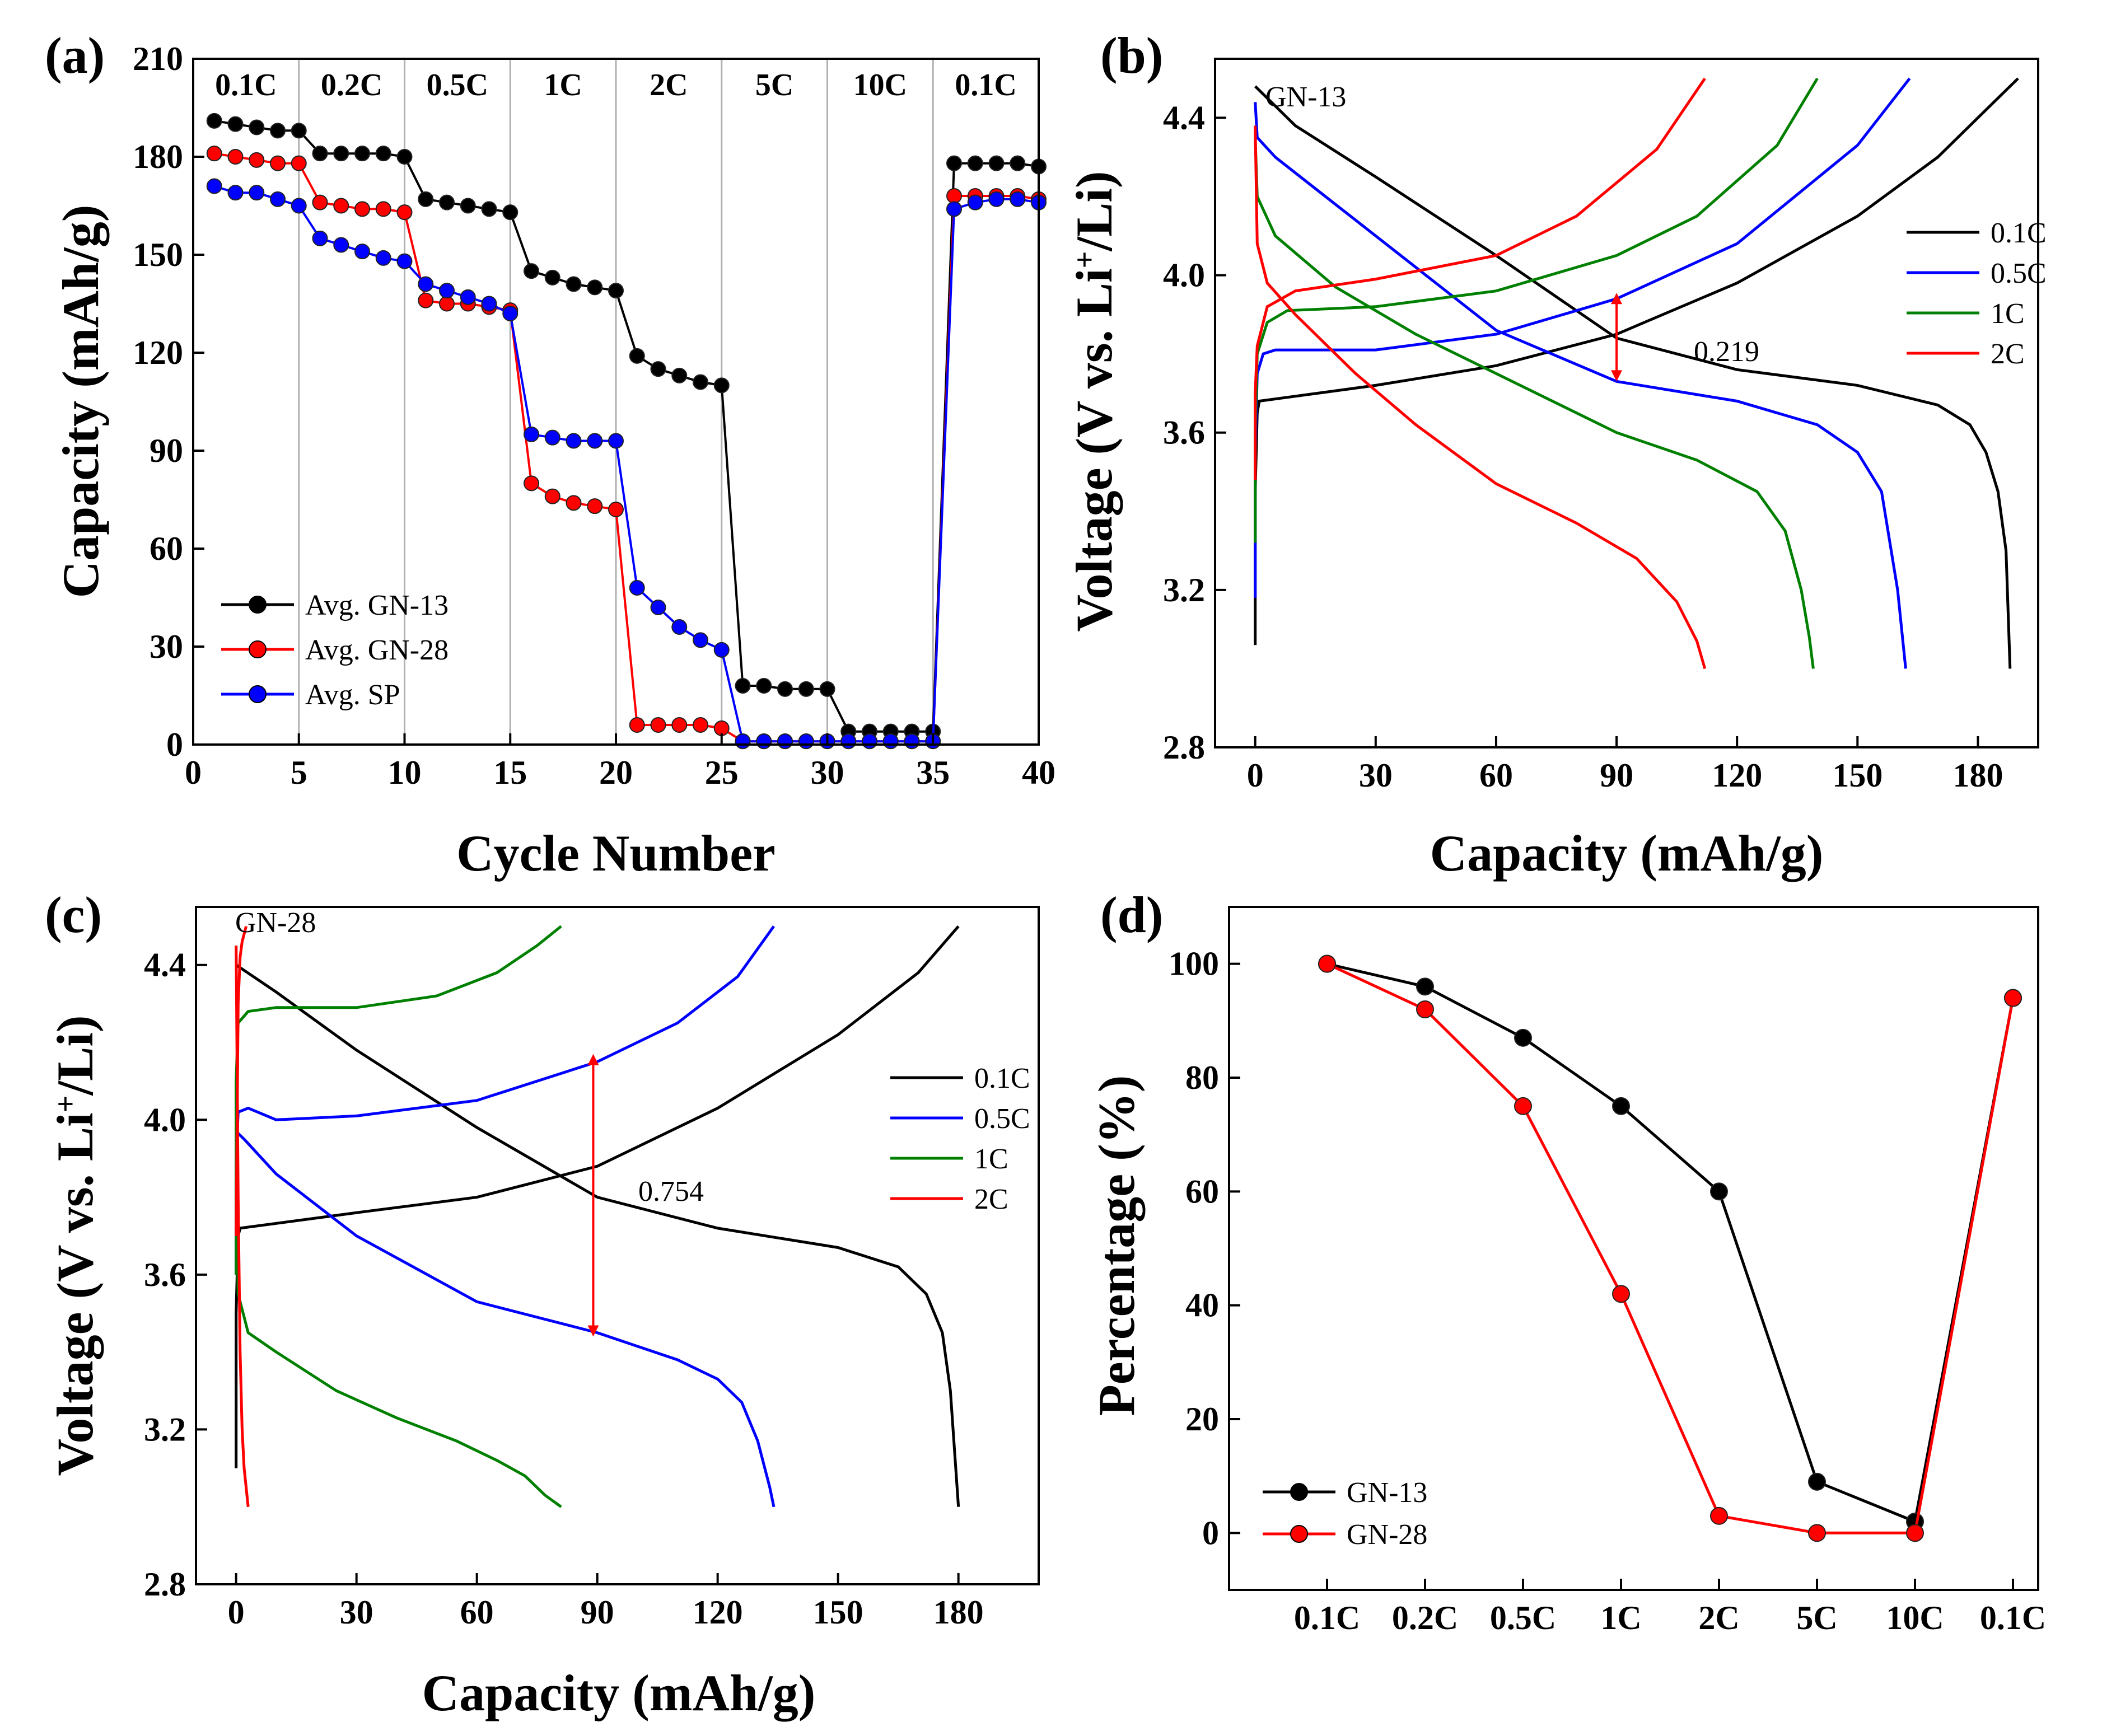  I want to click on x-tick-label: 2C, so click(1719, 1617).